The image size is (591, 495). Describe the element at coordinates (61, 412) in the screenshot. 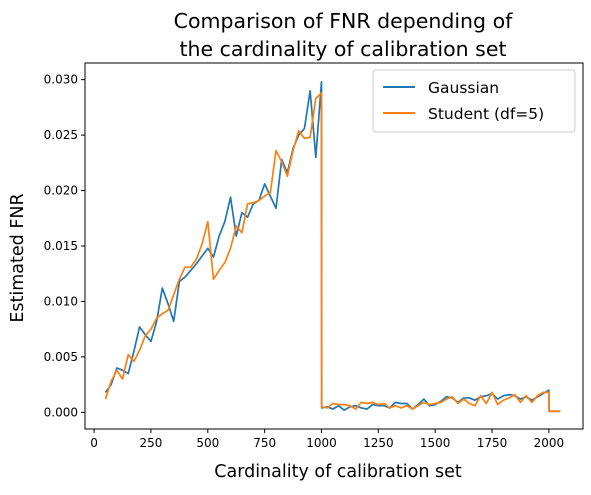

I see `y-tick-label: 0.000` at that location.